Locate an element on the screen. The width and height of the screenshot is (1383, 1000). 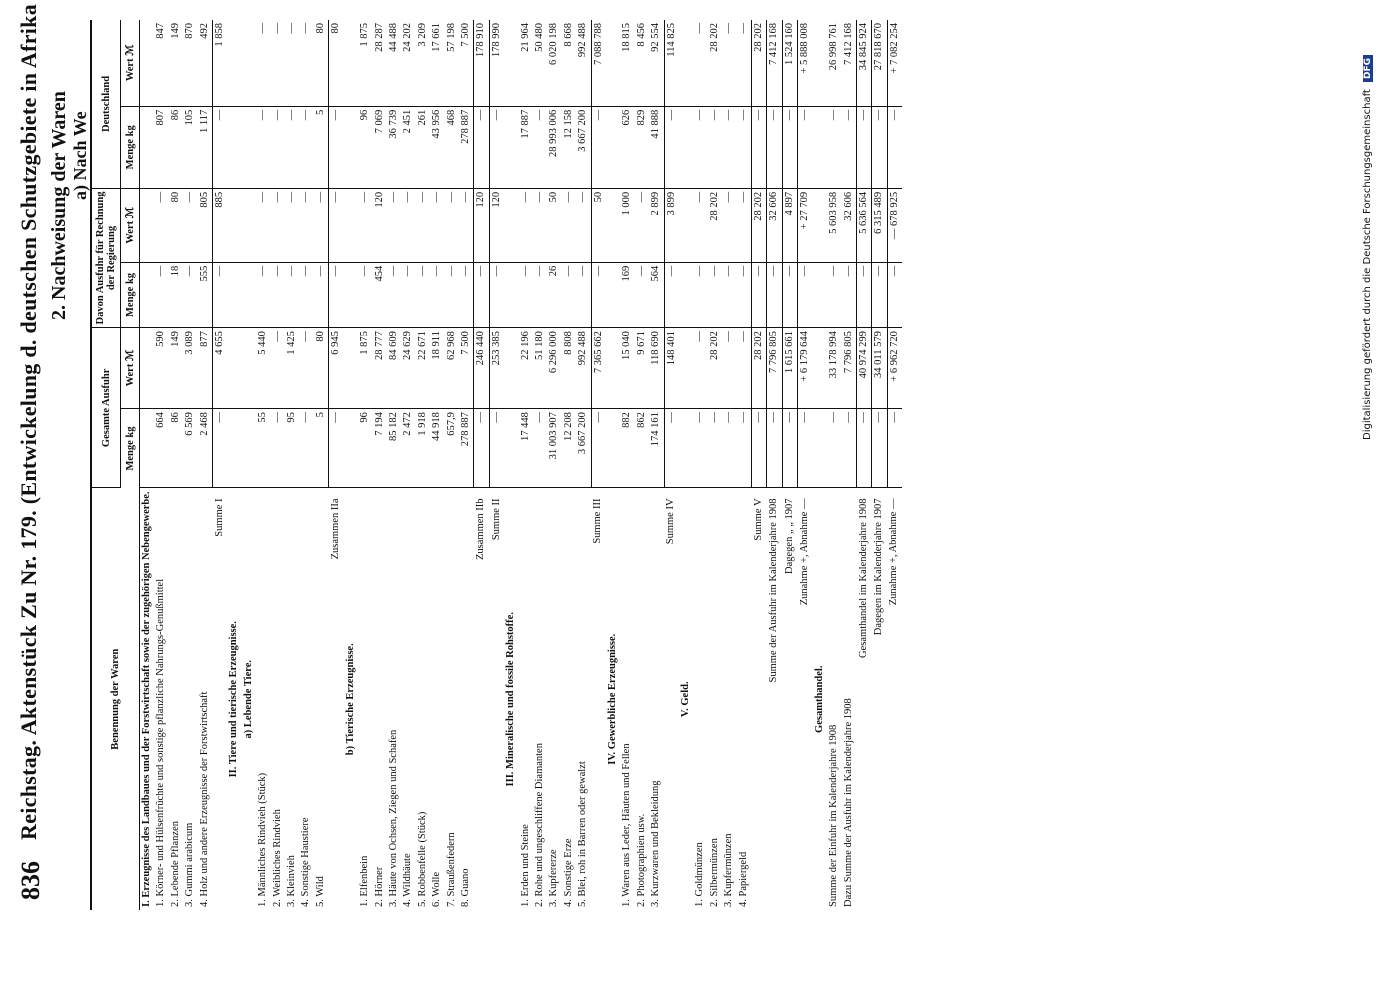
row-label: 1. Elfenbein is located at coordinates (365, 881).